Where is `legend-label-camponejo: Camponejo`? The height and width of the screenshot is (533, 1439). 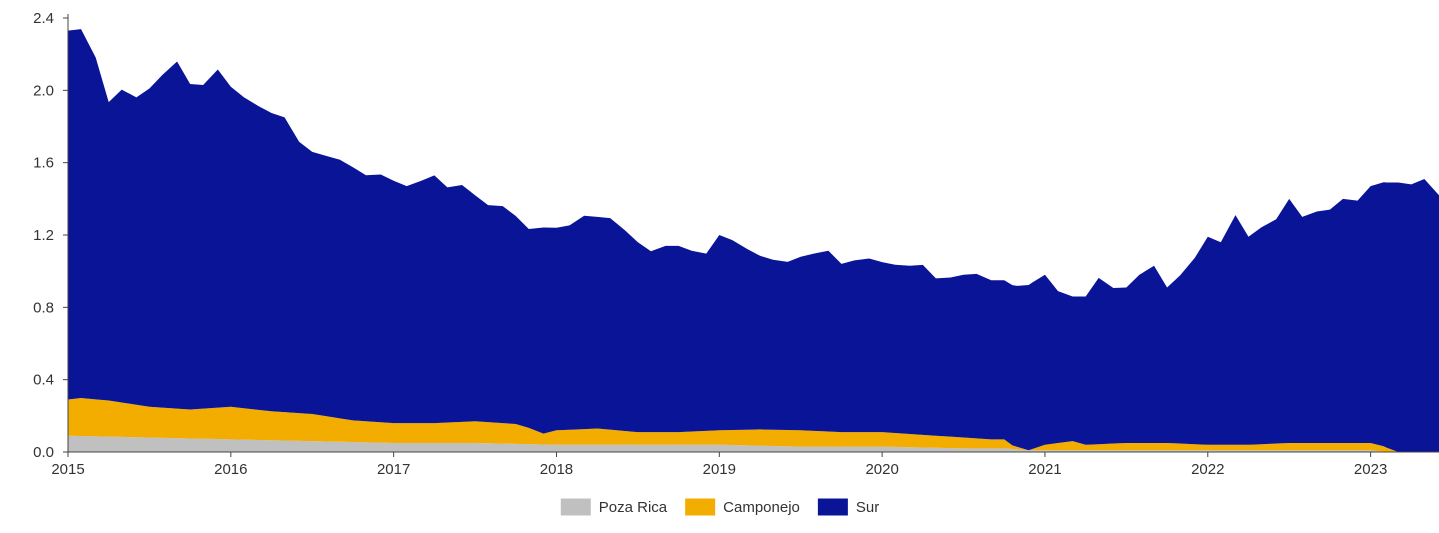
legend-label-camponejo: Camponejo is located at coordinates (761, 507).